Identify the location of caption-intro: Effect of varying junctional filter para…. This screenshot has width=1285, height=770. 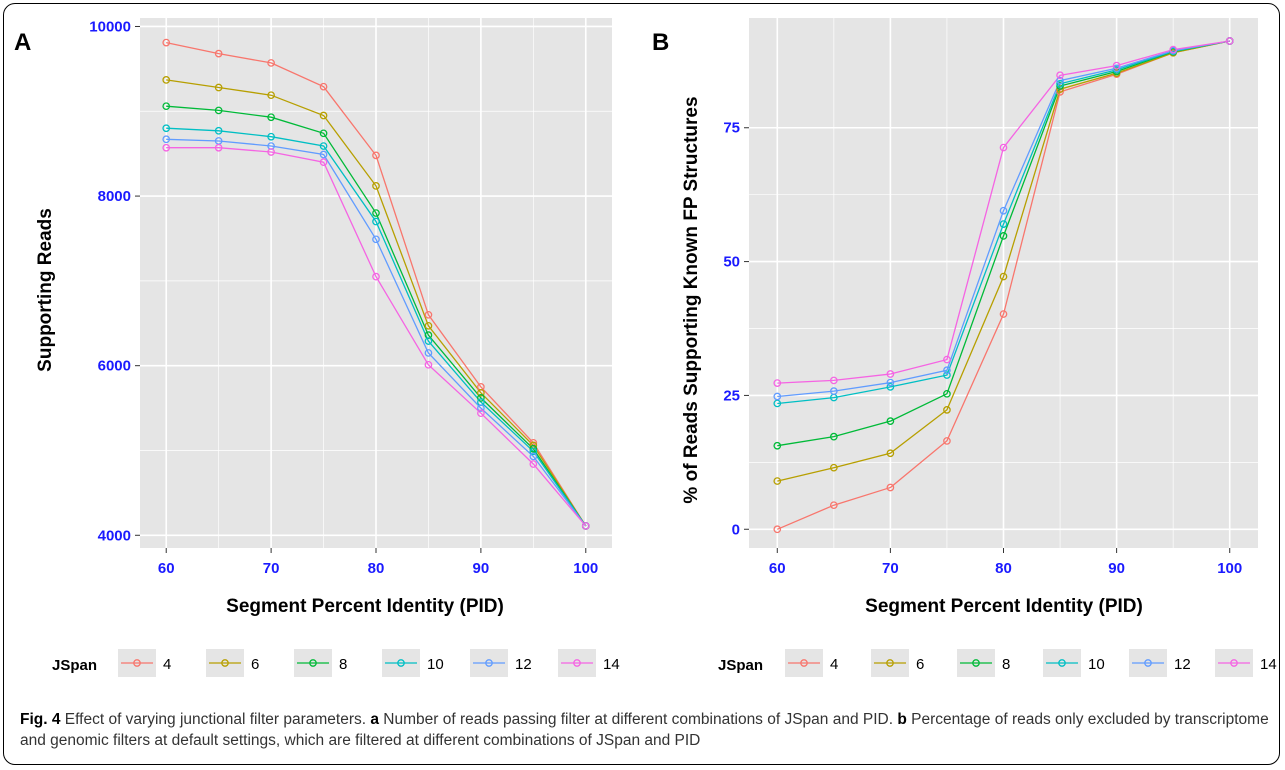
(215, 719).